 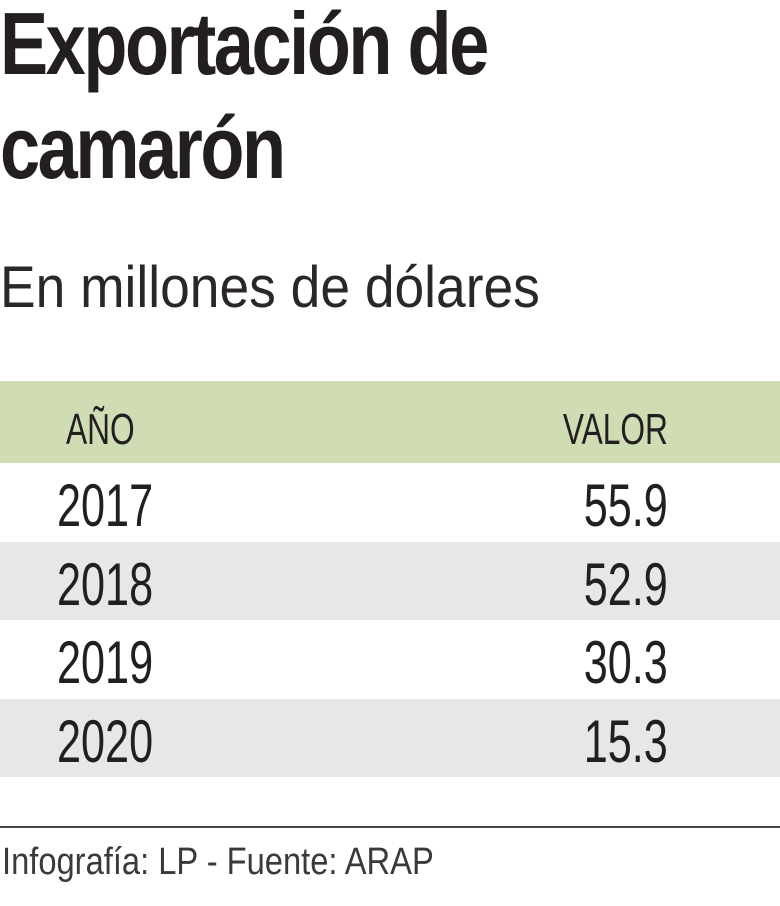 I want to click on table-row: 2018 52.9, so click(x=390, y=580).